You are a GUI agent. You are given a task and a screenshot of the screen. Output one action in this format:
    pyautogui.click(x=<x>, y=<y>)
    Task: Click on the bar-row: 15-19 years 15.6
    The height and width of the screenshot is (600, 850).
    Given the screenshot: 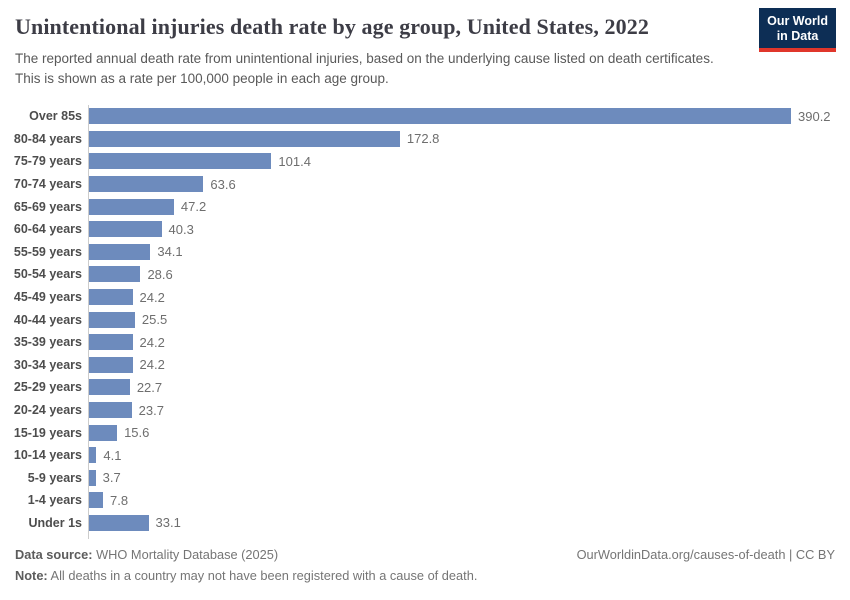 What is the action you would take?
    pyautogui.click(x=425, y=432)
    